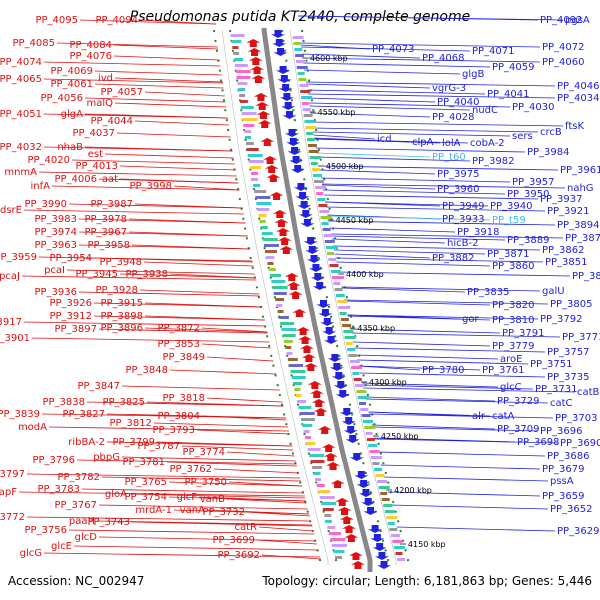 This screenshot has width=600, height=600. I want to click on forward-gene-label: vgrG-3, so click(449, 88).